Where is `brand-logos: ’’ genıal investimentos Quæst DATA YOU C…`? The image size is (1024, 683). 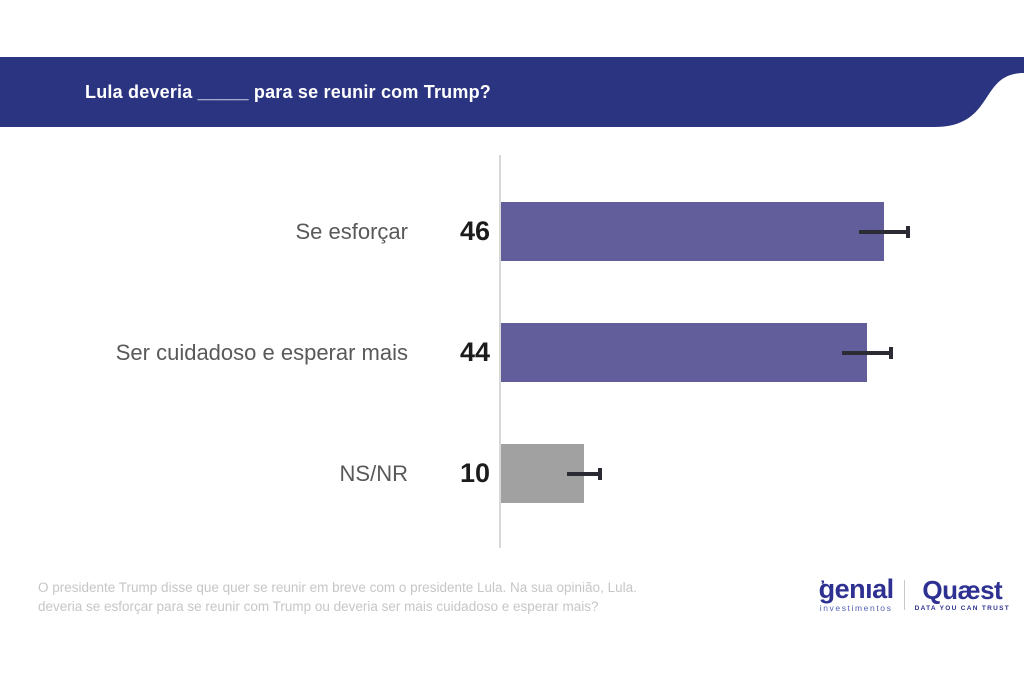 brand-logos: ’’ genıal investimentos Quæst DATA YOU C… is located at coordinates (914, 594).